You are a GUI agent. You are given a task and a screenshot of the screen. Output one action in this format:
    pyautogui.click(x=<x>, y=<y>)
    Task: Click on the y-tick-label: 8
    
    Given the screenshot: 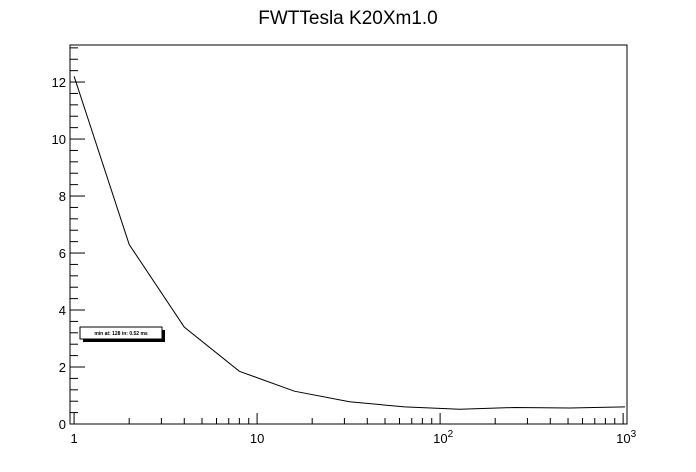 What is the action you would take?
    pyautogui.click(x=62, y=196)
    